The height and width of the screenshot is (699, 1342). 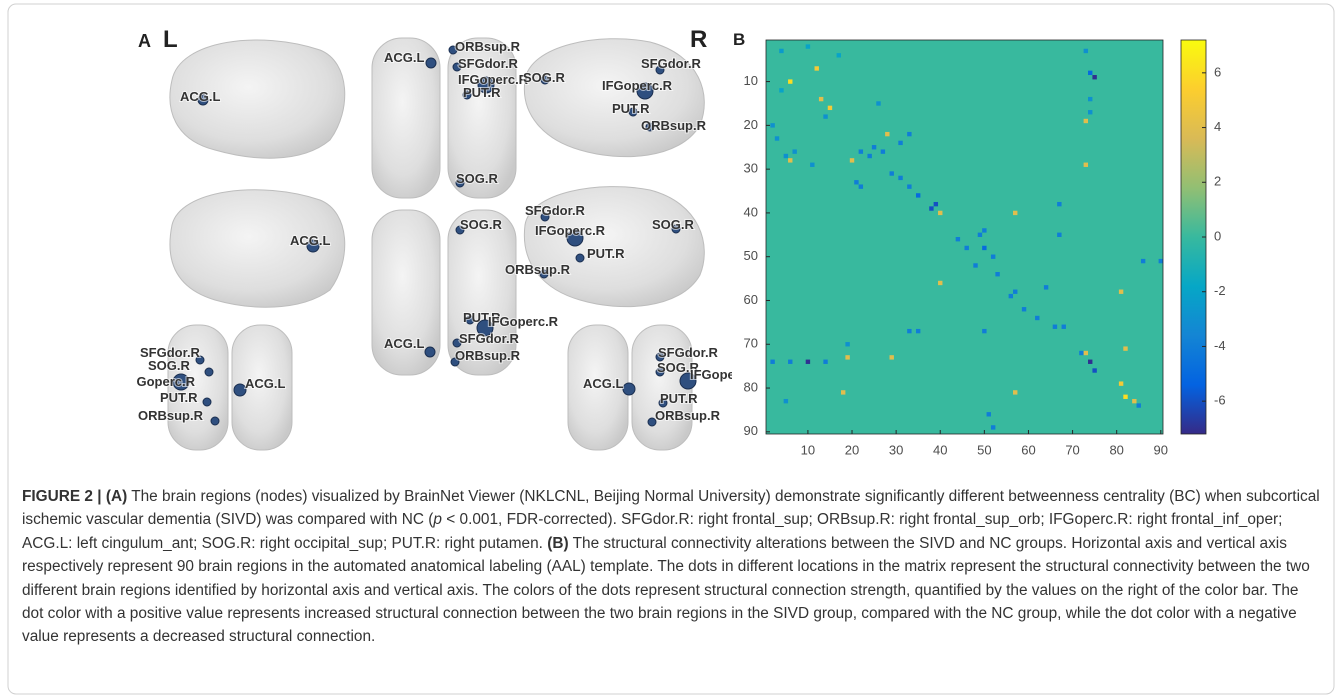 I want to click on panel-letter: B, so click(x=739, y=39).